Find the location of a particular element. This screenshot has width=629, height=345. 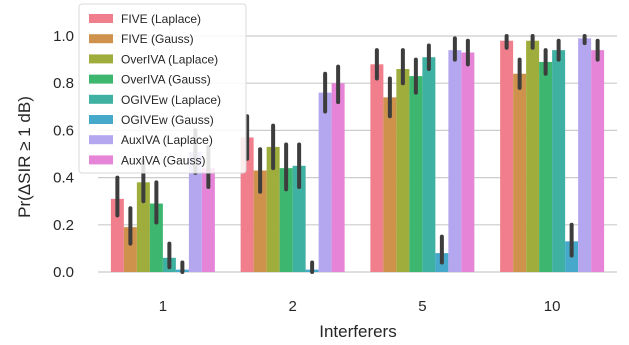

y-tick-label: 0.4 is located at coordinates (63, 178).